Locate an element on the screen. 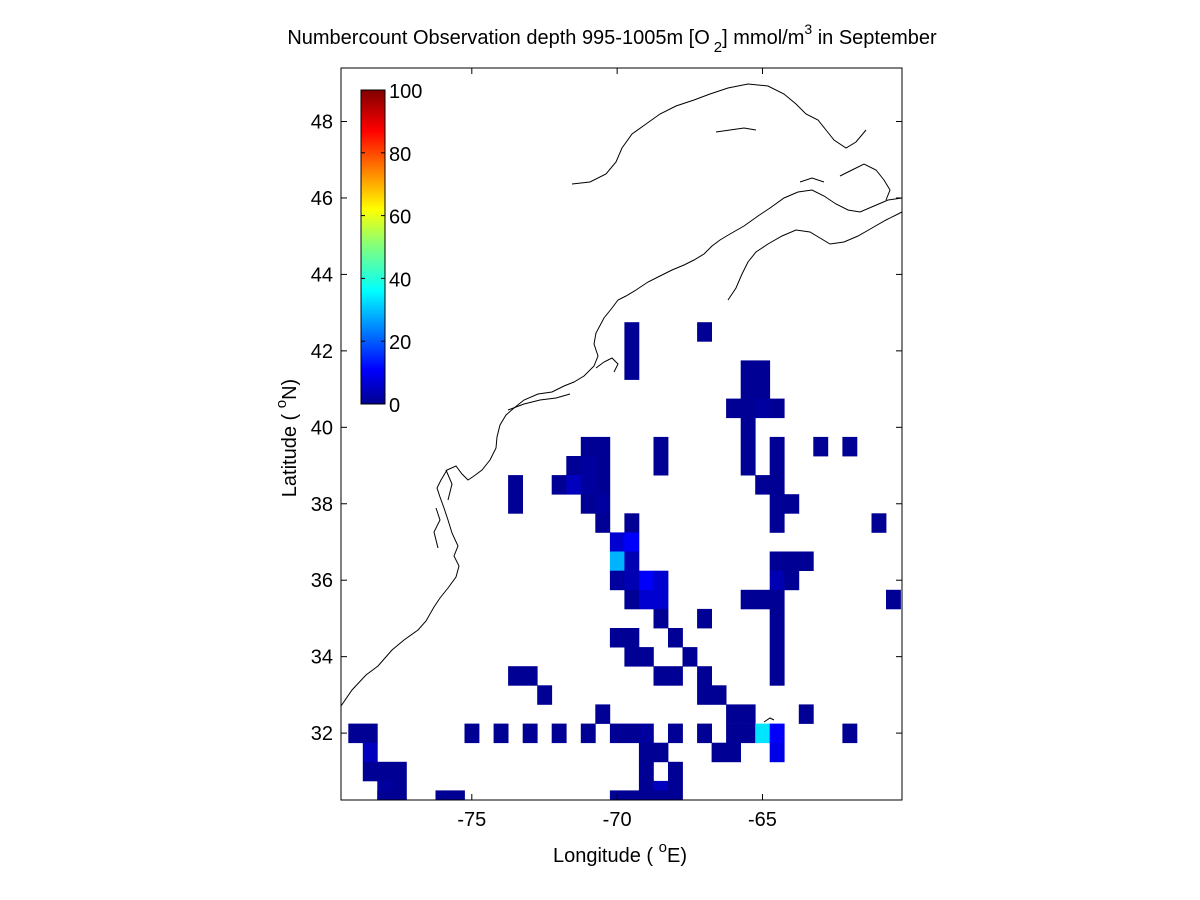 The width and height of the screenshot is (1200, 900). y-tick-label: 46 is located at coordinates (322, 199).